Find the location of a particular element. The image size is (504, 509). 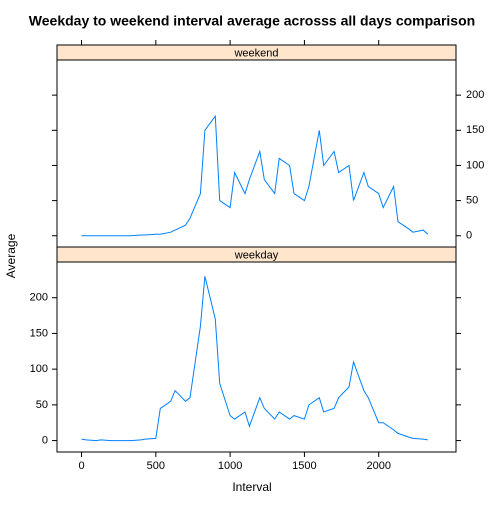

strip-label: weekend is located at coordinates (255, 53).